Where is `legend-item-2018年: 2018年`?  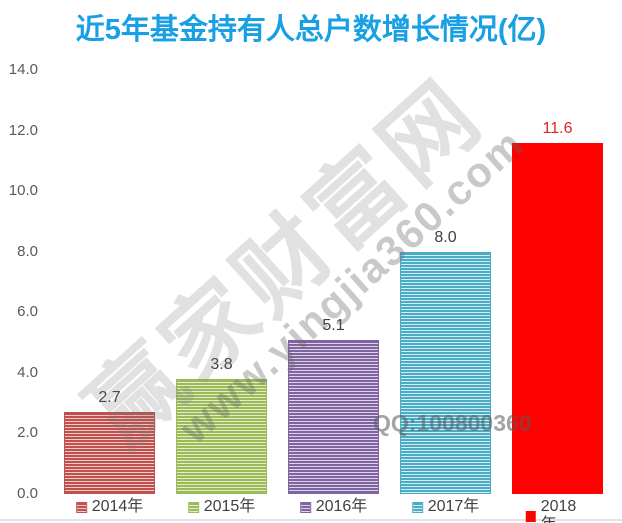
legend-item-2018年: 2018年 is located at coordinates (557, 510).